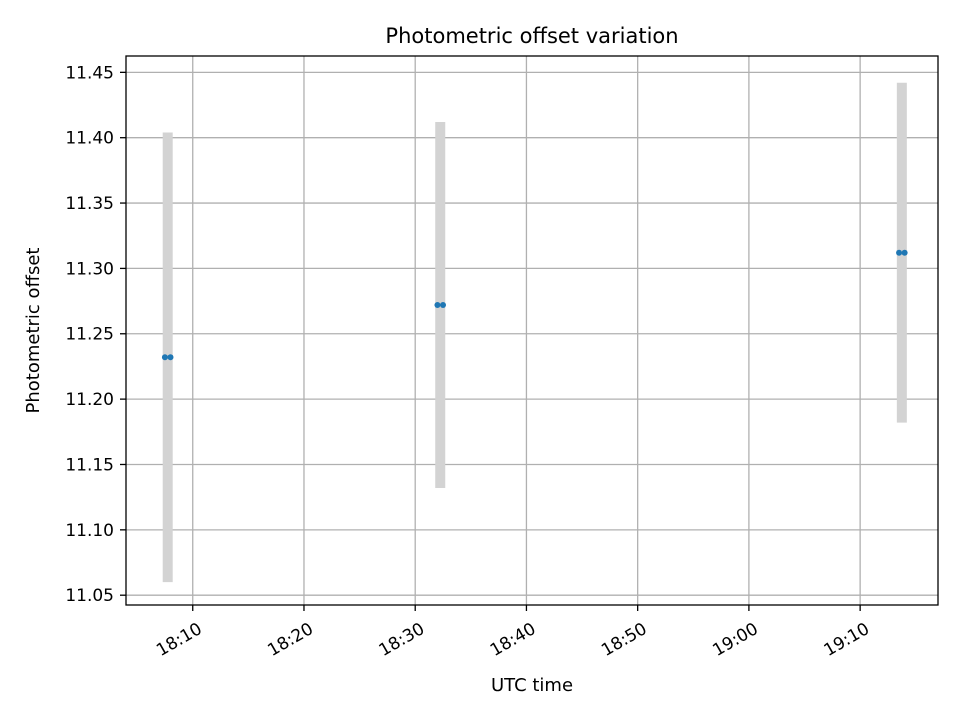 This screenshot has width=960, height=720. What do you see at coordinates (89, 335) in the screenshot?
I see `y-tick-label: 11.25` at bounding box center [89, 335].